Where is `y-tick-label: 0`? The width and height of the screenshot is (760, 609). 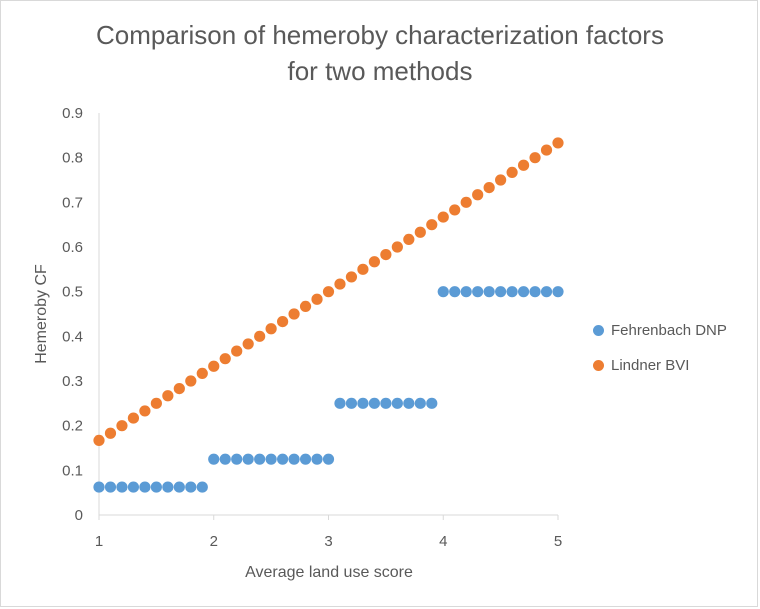
y-tick-label: 0 is located at coordinates (79, 515).